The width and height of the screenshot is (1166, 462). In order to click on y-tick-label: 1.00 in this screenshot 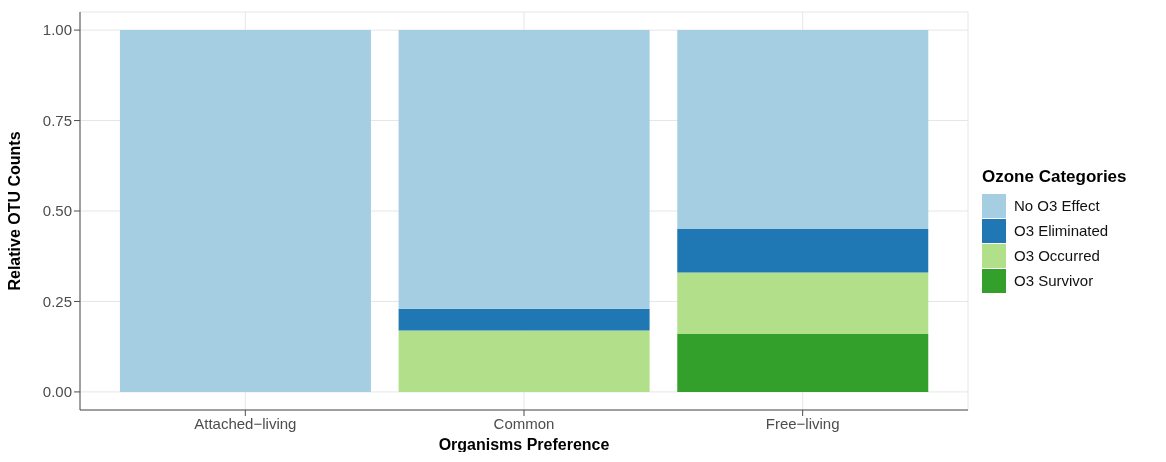, I will do `click(57, 30)`.